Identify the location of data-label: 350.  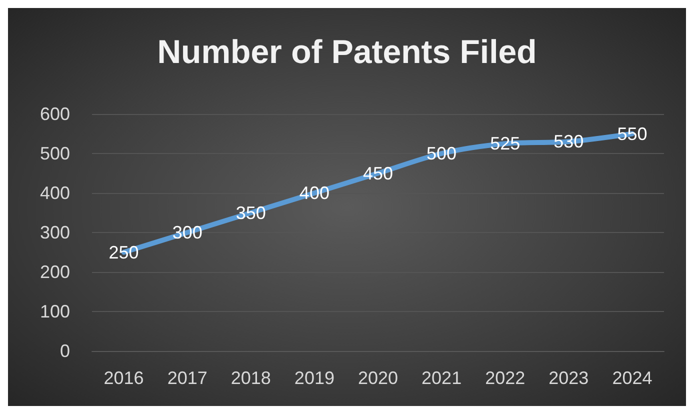
(251, 212).